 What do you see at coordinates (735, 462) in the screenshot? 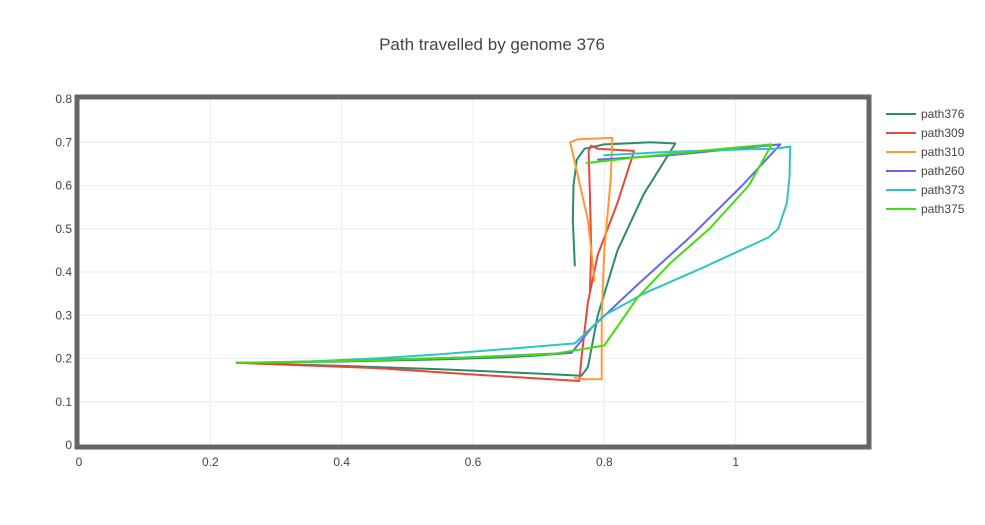
I see `x-tick-label: 1` at bounding box center [735, 462].